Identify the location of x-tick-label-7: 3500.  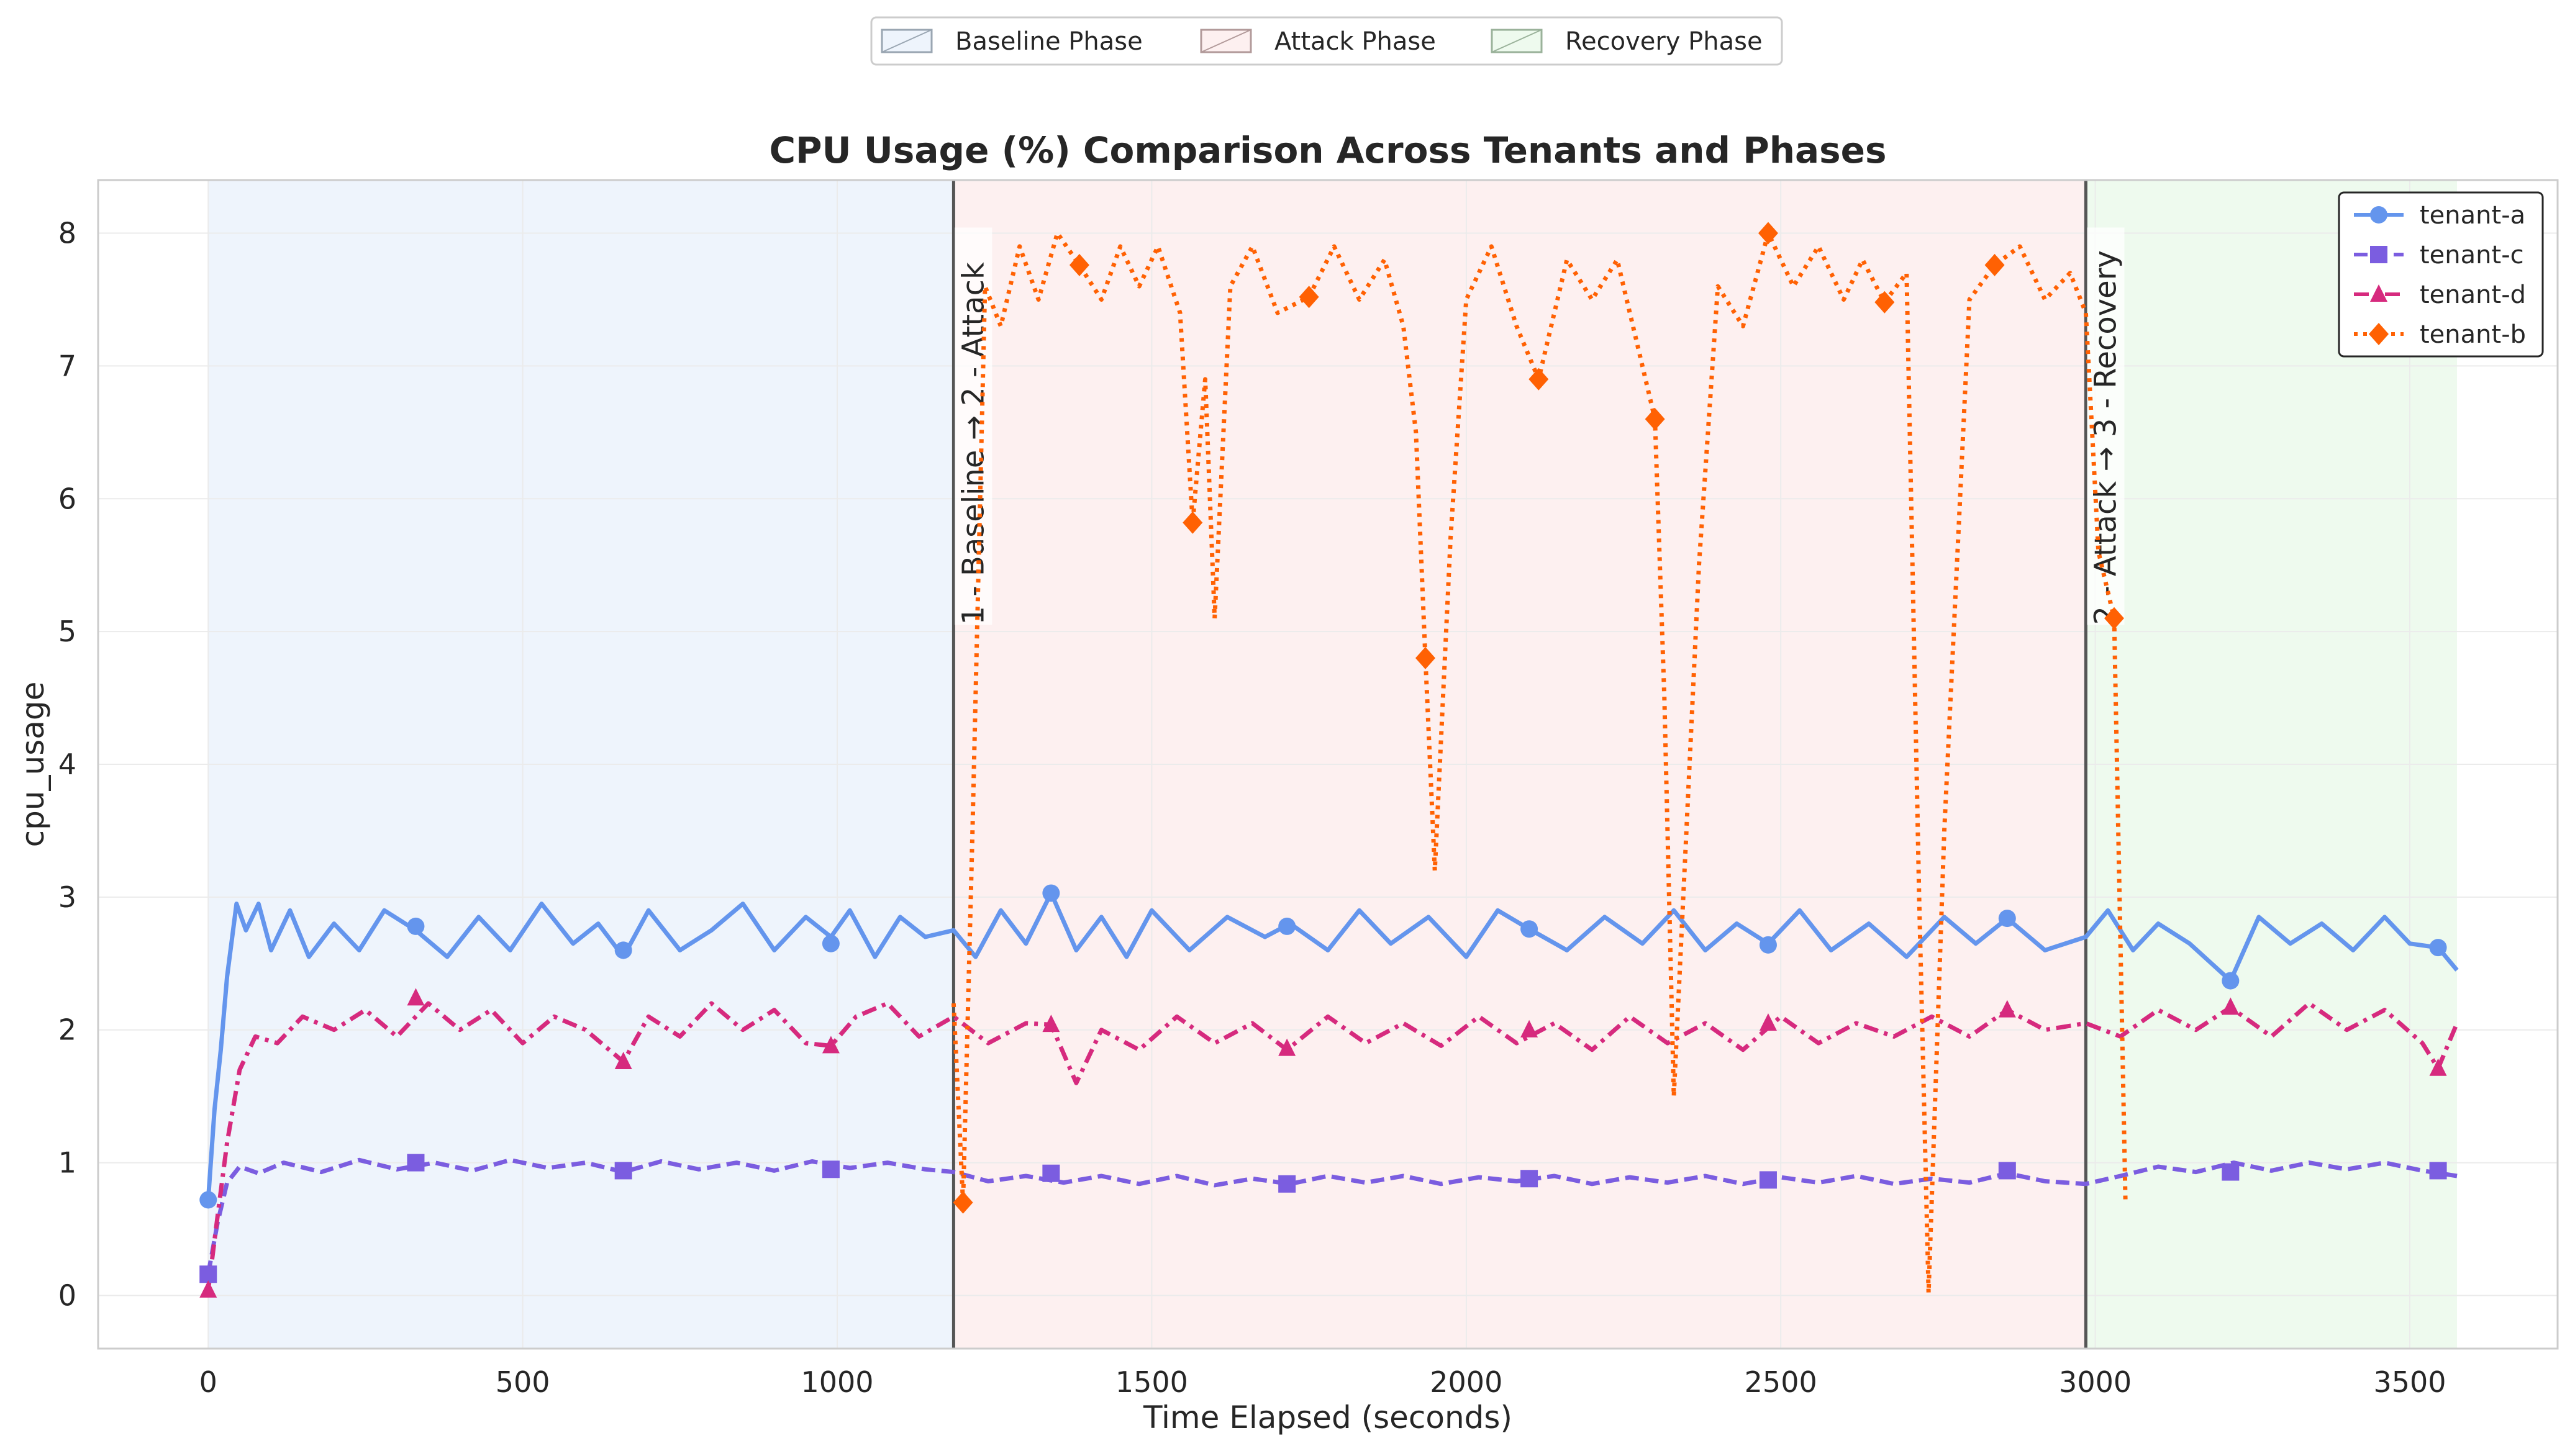
(2409, 1382).